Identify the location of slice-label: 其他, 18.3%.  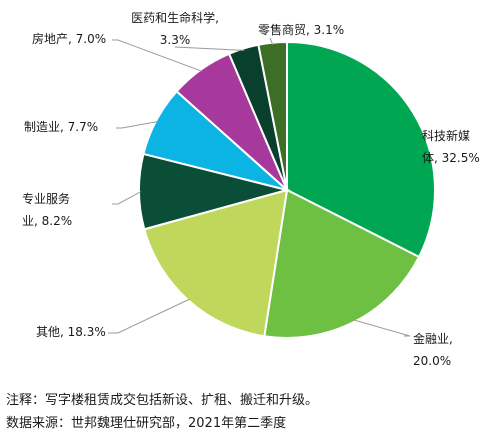
(71, 332).